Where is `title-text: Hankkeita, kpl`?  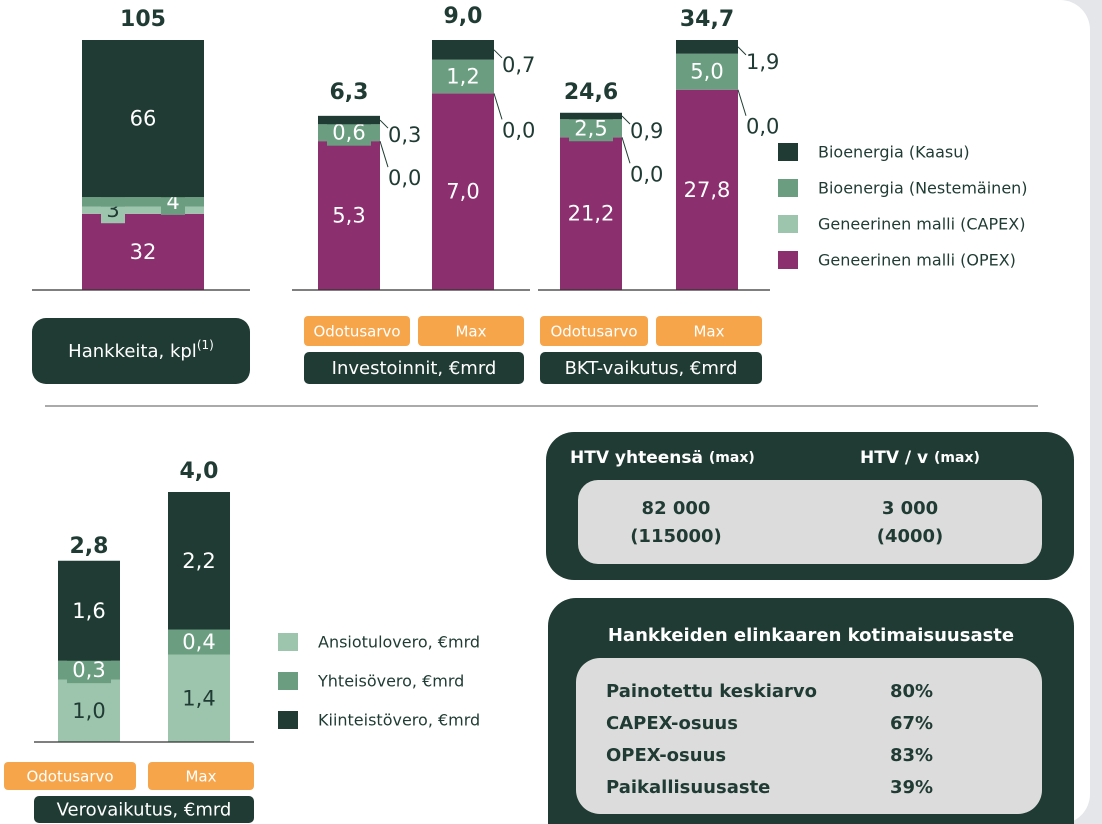 title-text: Hankkeita, kpl is located at coordinates (132, 351).